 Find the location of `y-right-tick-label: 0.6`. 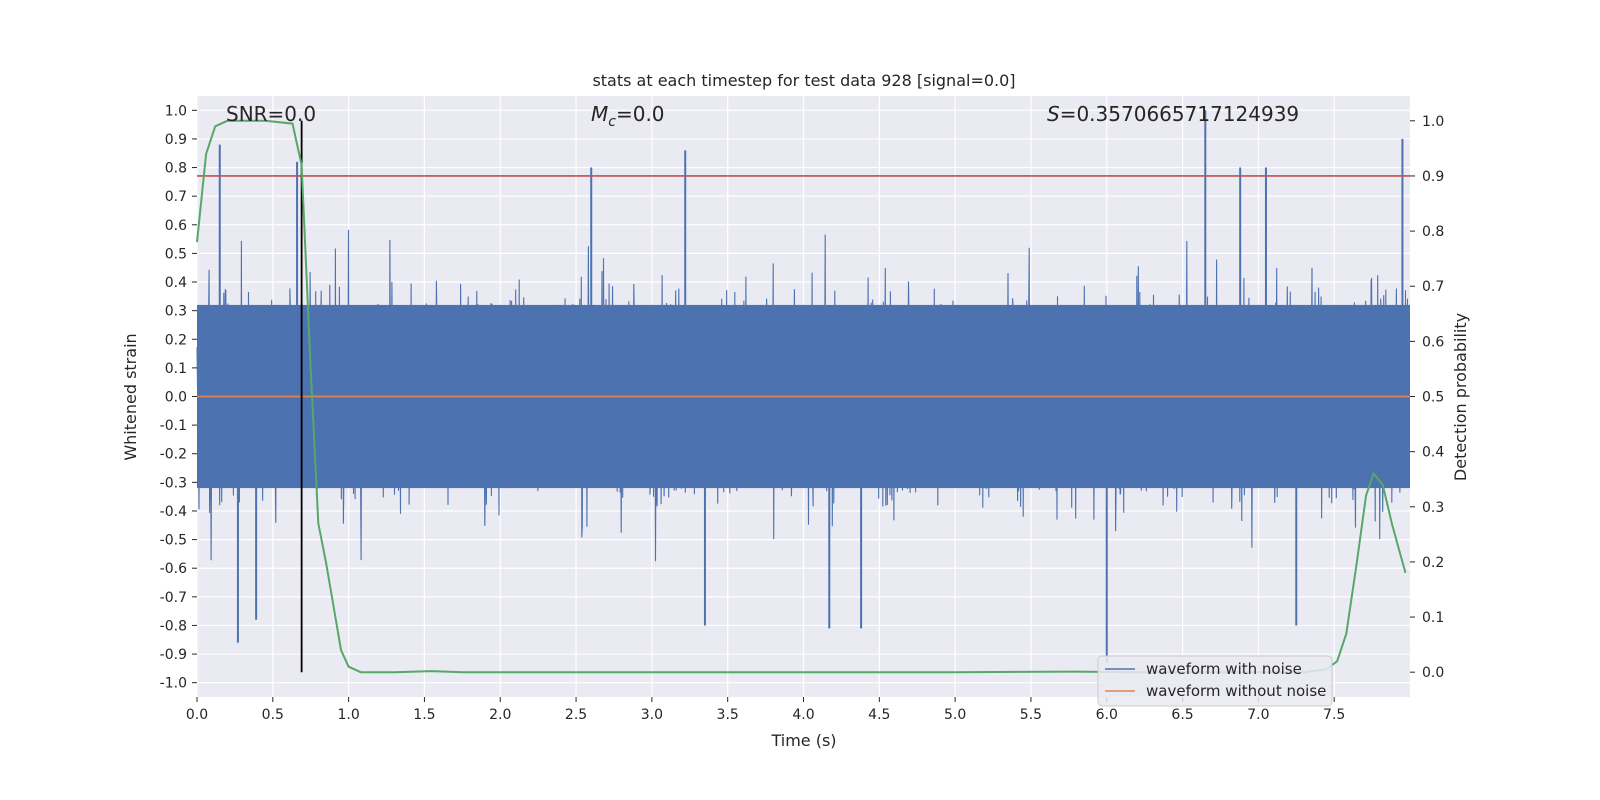

y-right-tick-label: 0.6 is located at coordinates (1433, 342).